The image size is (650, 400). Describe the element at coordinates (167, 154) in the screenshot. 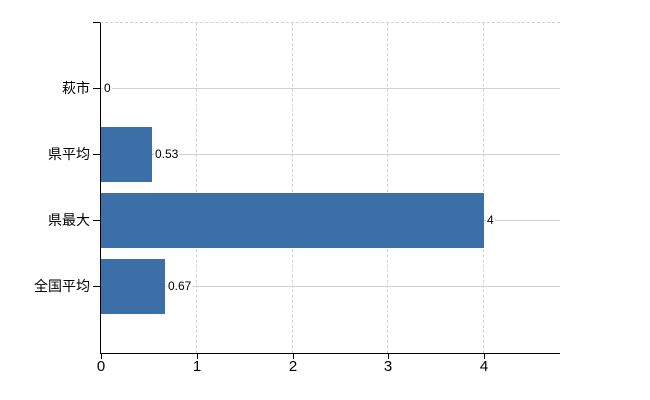

I see `data-label: 0.53` at that location.